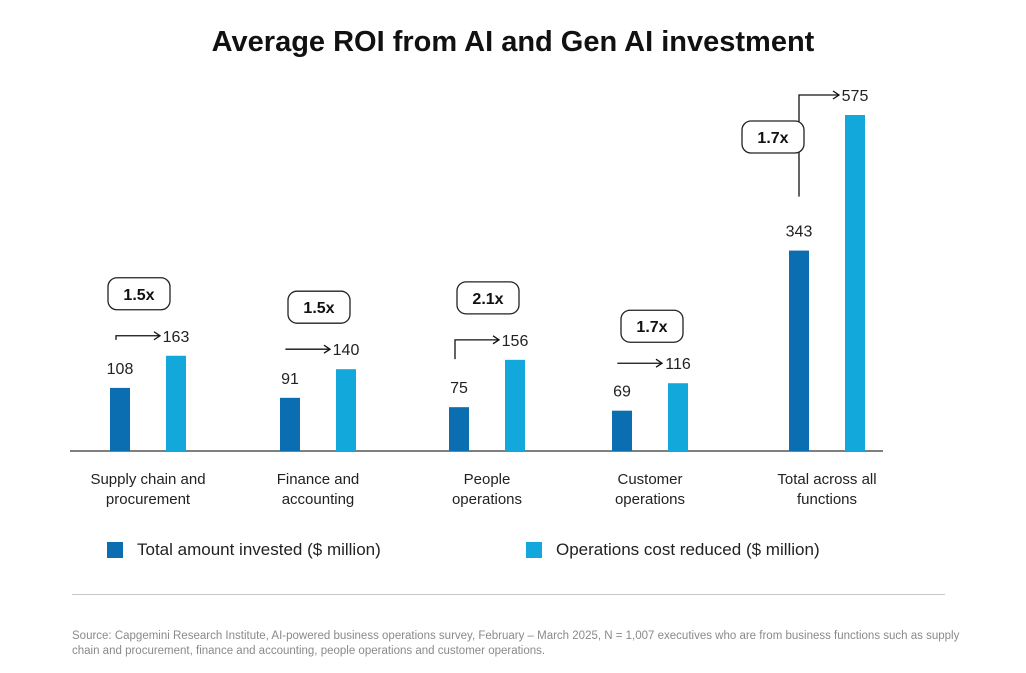 The height and width of the screenshot is (673, 1026). I want to click on multiplier-label-4: 1.7x, so click(772, 138).